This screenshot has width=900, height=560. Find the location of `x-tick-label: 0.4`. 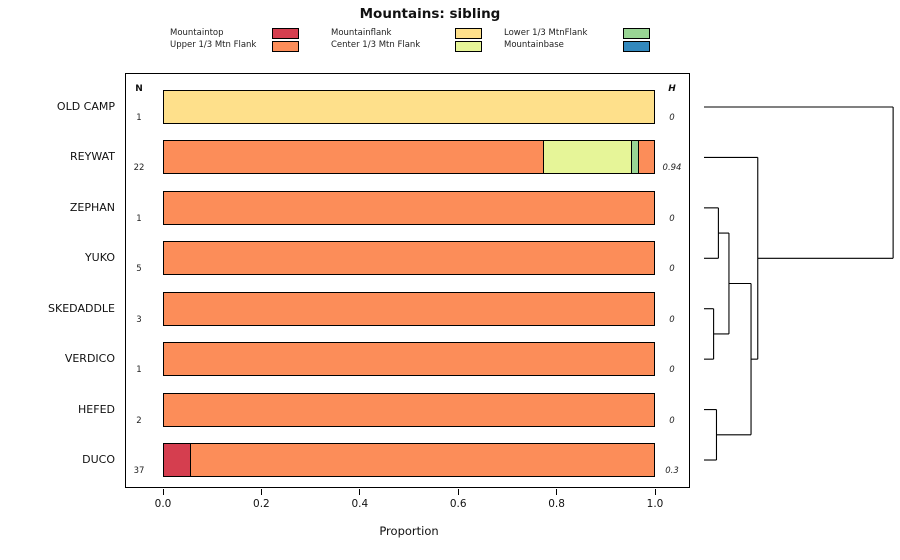

x-tick-label: 0.4 is located at coordinates (360, 504).